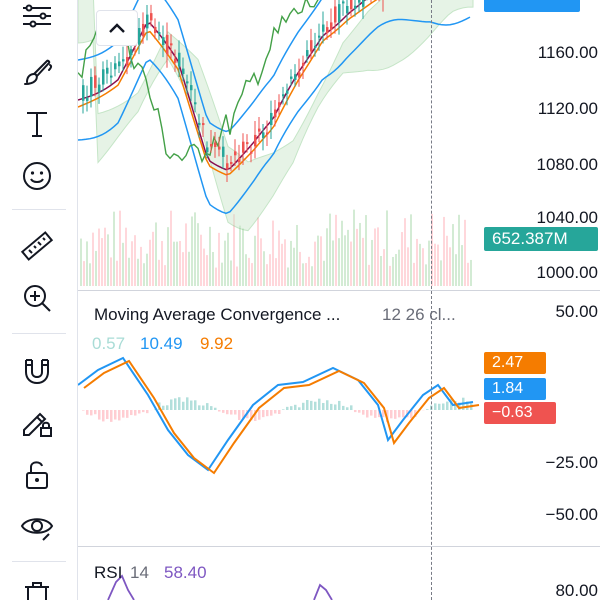 The height and width of the screenshot is (600, 600). Describe the element at coordinates (571, 514) in the screenshot. I see `macd-axis-label: −50.00` at that location.